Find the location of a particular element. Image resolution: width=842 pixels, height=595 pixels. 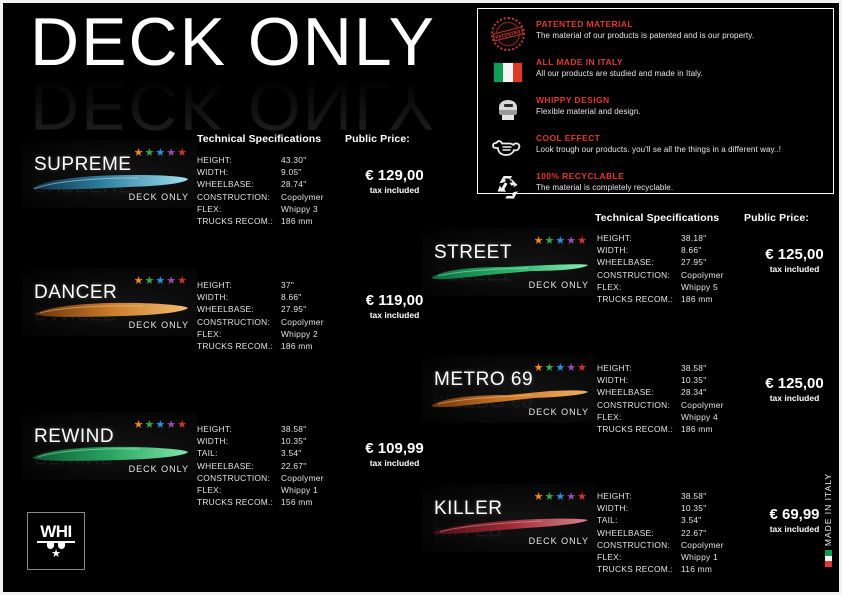

product-artwork: STREET STREET ★★★★★ DECK ONLY is located at coordinates (509, 262).